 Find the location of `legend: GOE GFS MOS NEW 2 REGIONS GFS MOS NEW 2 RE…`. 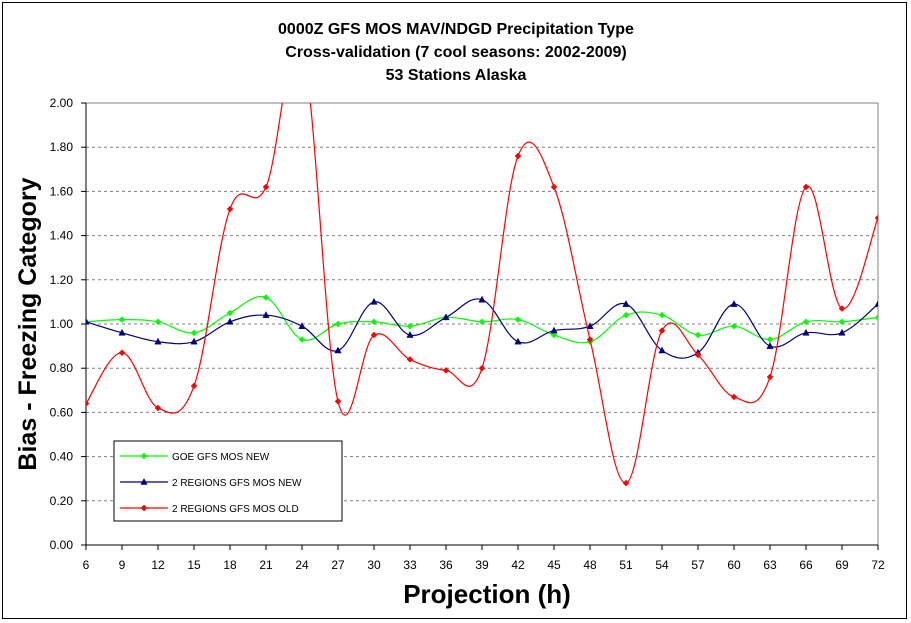

legend: GOE GFS MOS NEW 2 REGIONS GFS MOS NEW 2 RE… is located at coordinates (228, 481).